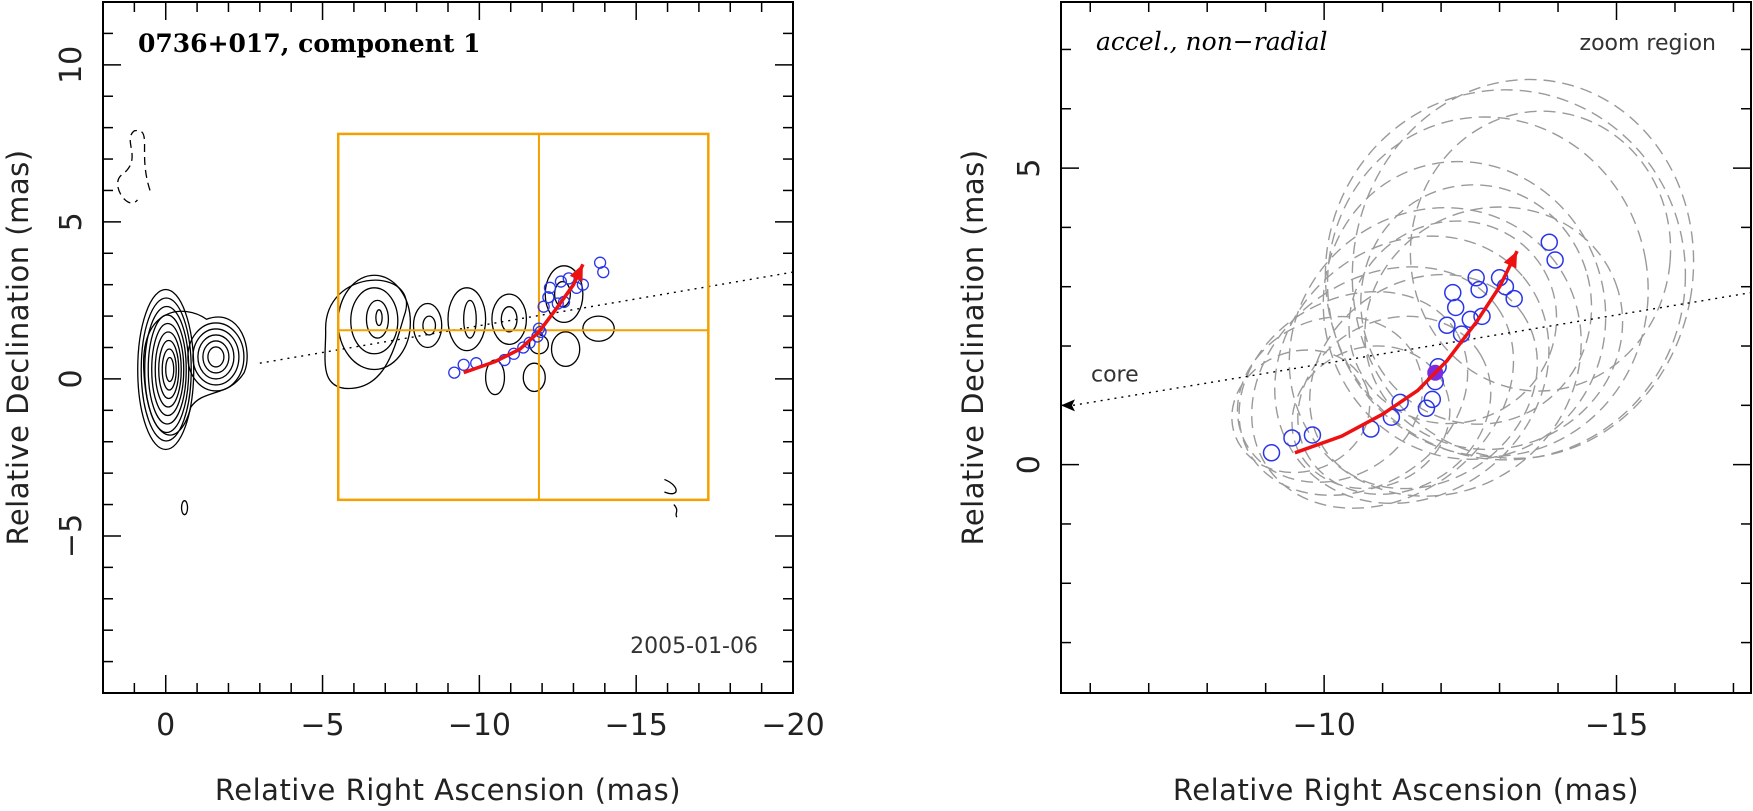  Describe the element at coordinates (694, 646) in the screenshot. I see `epoch-label: 2005-01-06` at that location.